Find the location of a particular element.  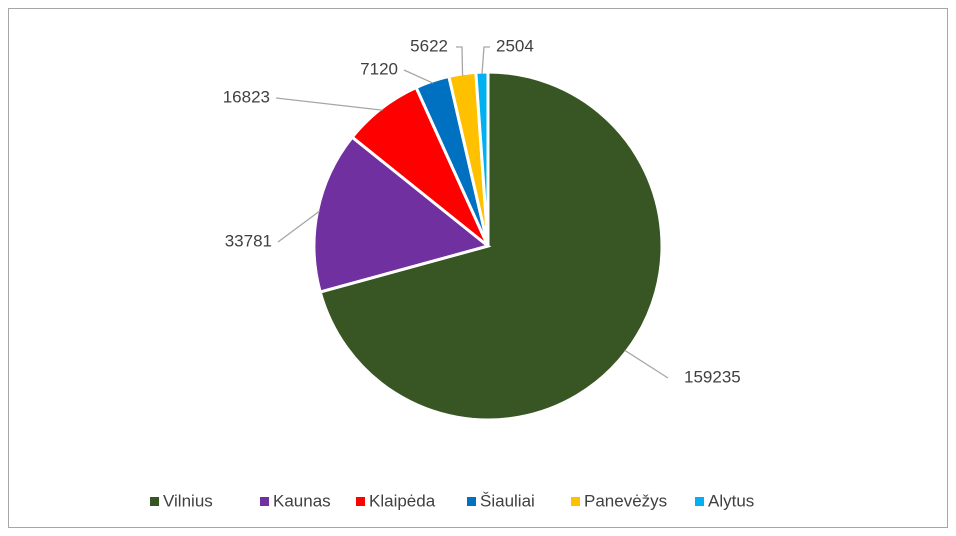

data-label: 7120 is located at coordinates (379, 68).